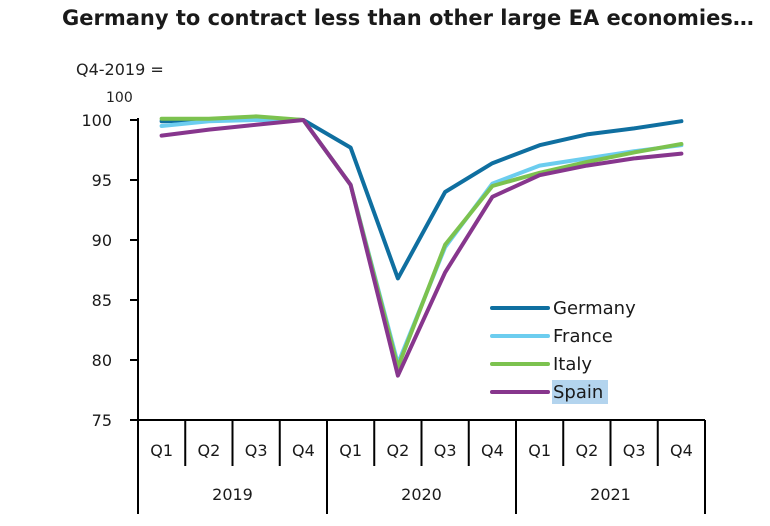 The image size is (770, 526). I want to click on y-tick-label: 85, so click(102, 300).